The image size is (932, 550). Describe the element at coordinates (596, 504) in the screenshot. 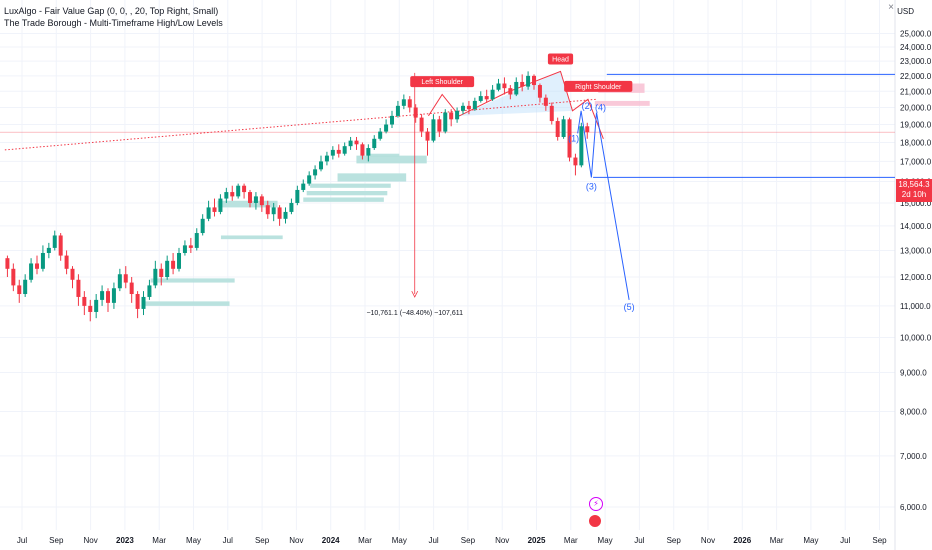

I see `lightning-icon: ⚡` at that location.